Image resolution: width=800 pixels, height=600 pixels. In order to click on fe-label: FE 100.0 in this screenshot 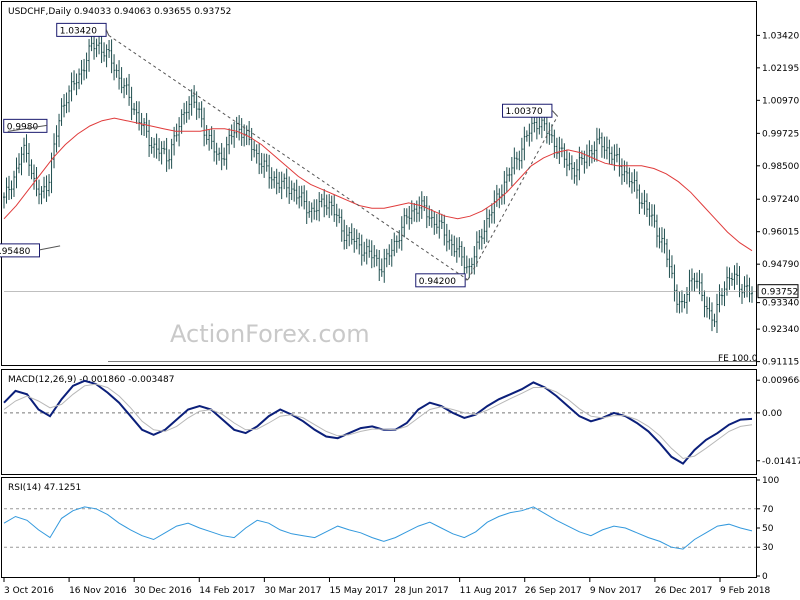, I will do `click(738, 359)`.